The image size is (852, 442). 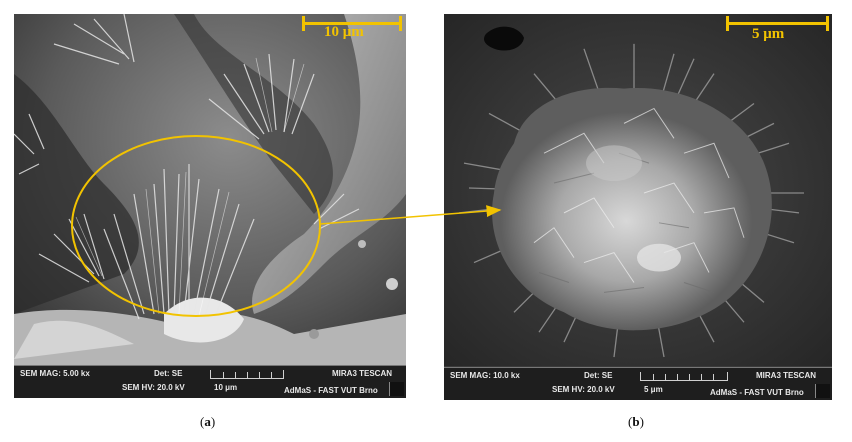 What do you see at coordinates (653, 389) in the screenshot?
I see `info-scale-b: 5 μm` at bounding box center [653, 389].